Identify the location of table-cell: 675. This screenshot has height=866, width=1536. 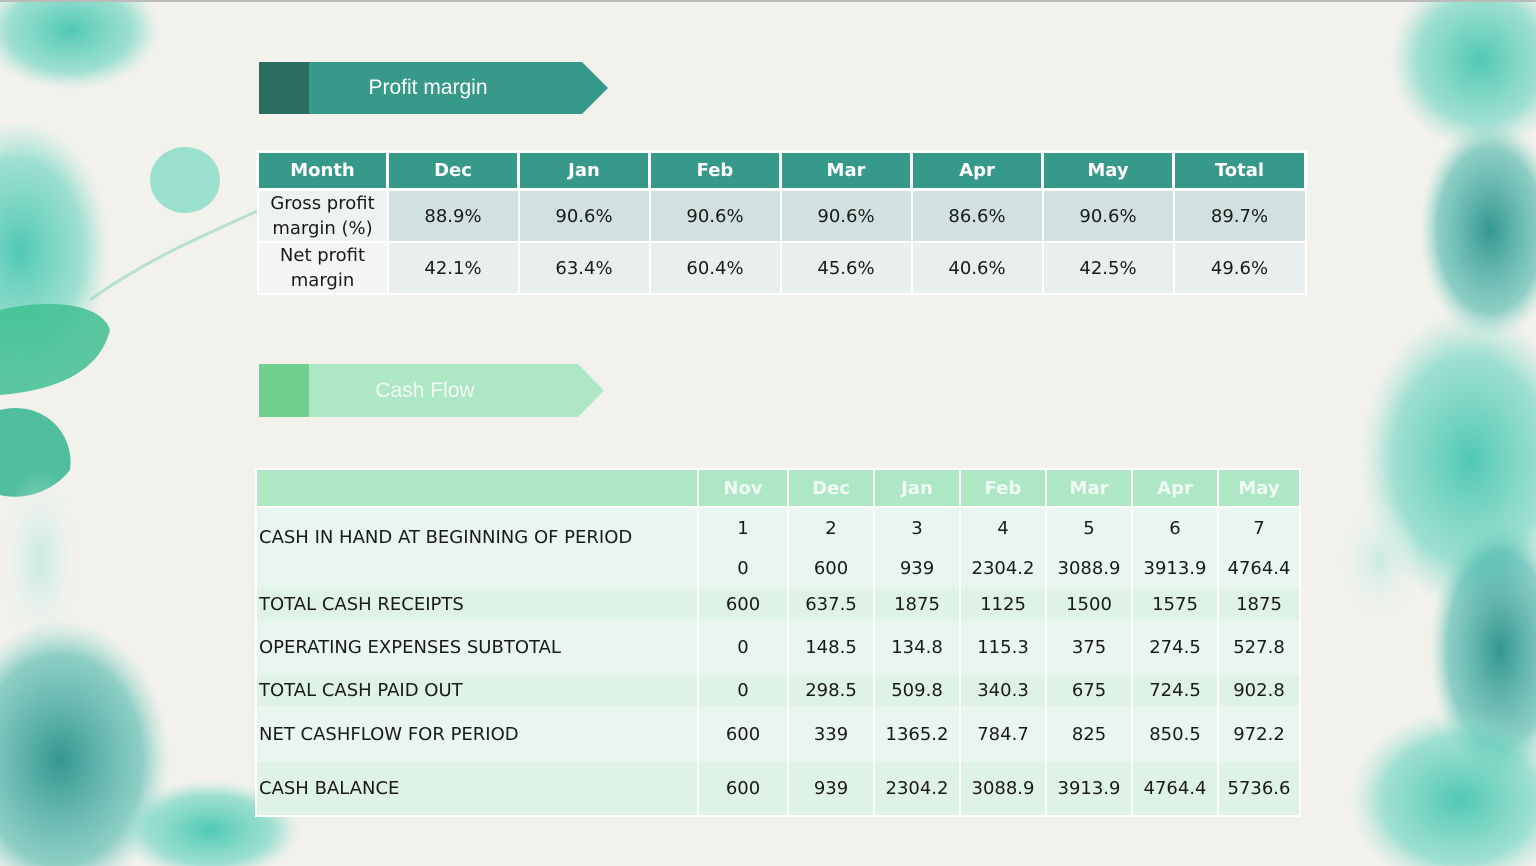
(1089, 690).